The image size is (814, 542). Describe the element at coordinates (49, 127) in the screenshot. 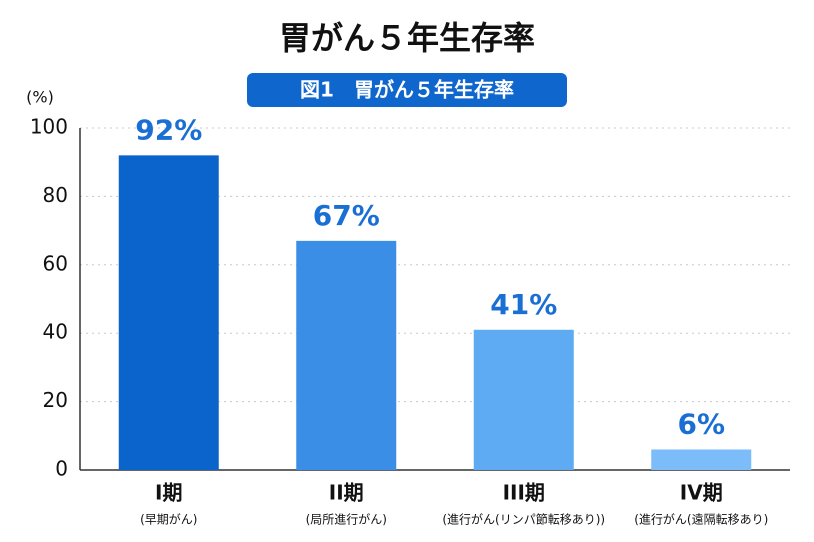

I see `y-tick-label: 100` at that location.